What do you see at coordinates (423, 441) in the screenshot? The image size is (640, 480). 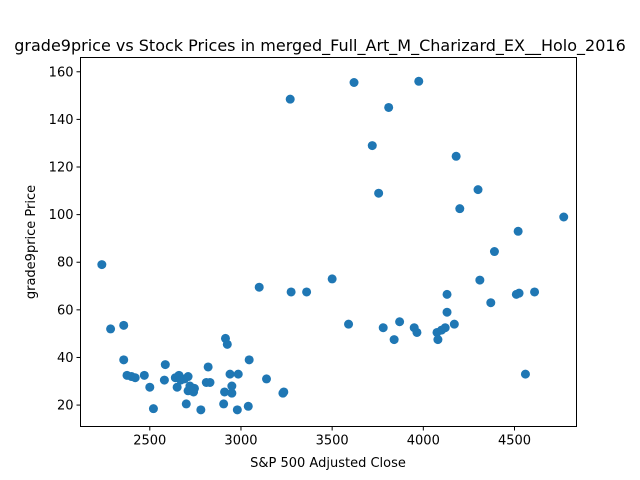 I see `x-tick-label: 4000` at bounding box center [423, 441].